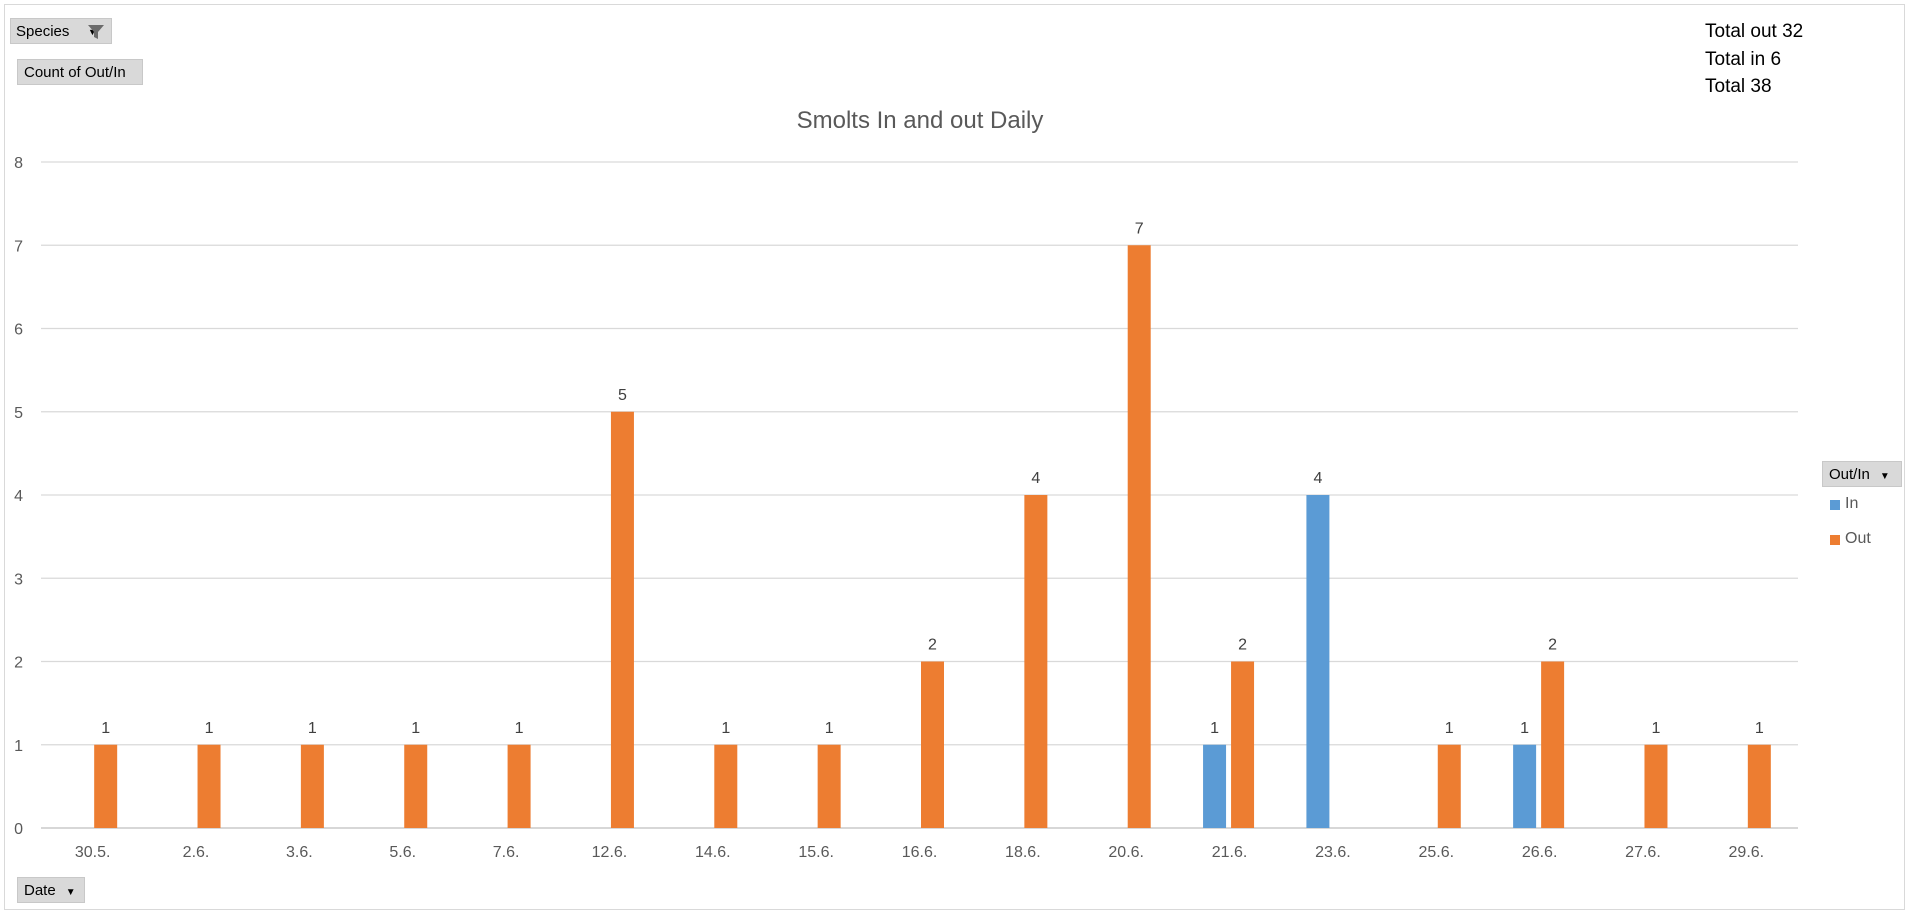 This screenshot has height=914, width=1911. Describe the element at coordinates (1643, 852) in the screenshot. I see `x-tick-label: 27.6.` at that location.